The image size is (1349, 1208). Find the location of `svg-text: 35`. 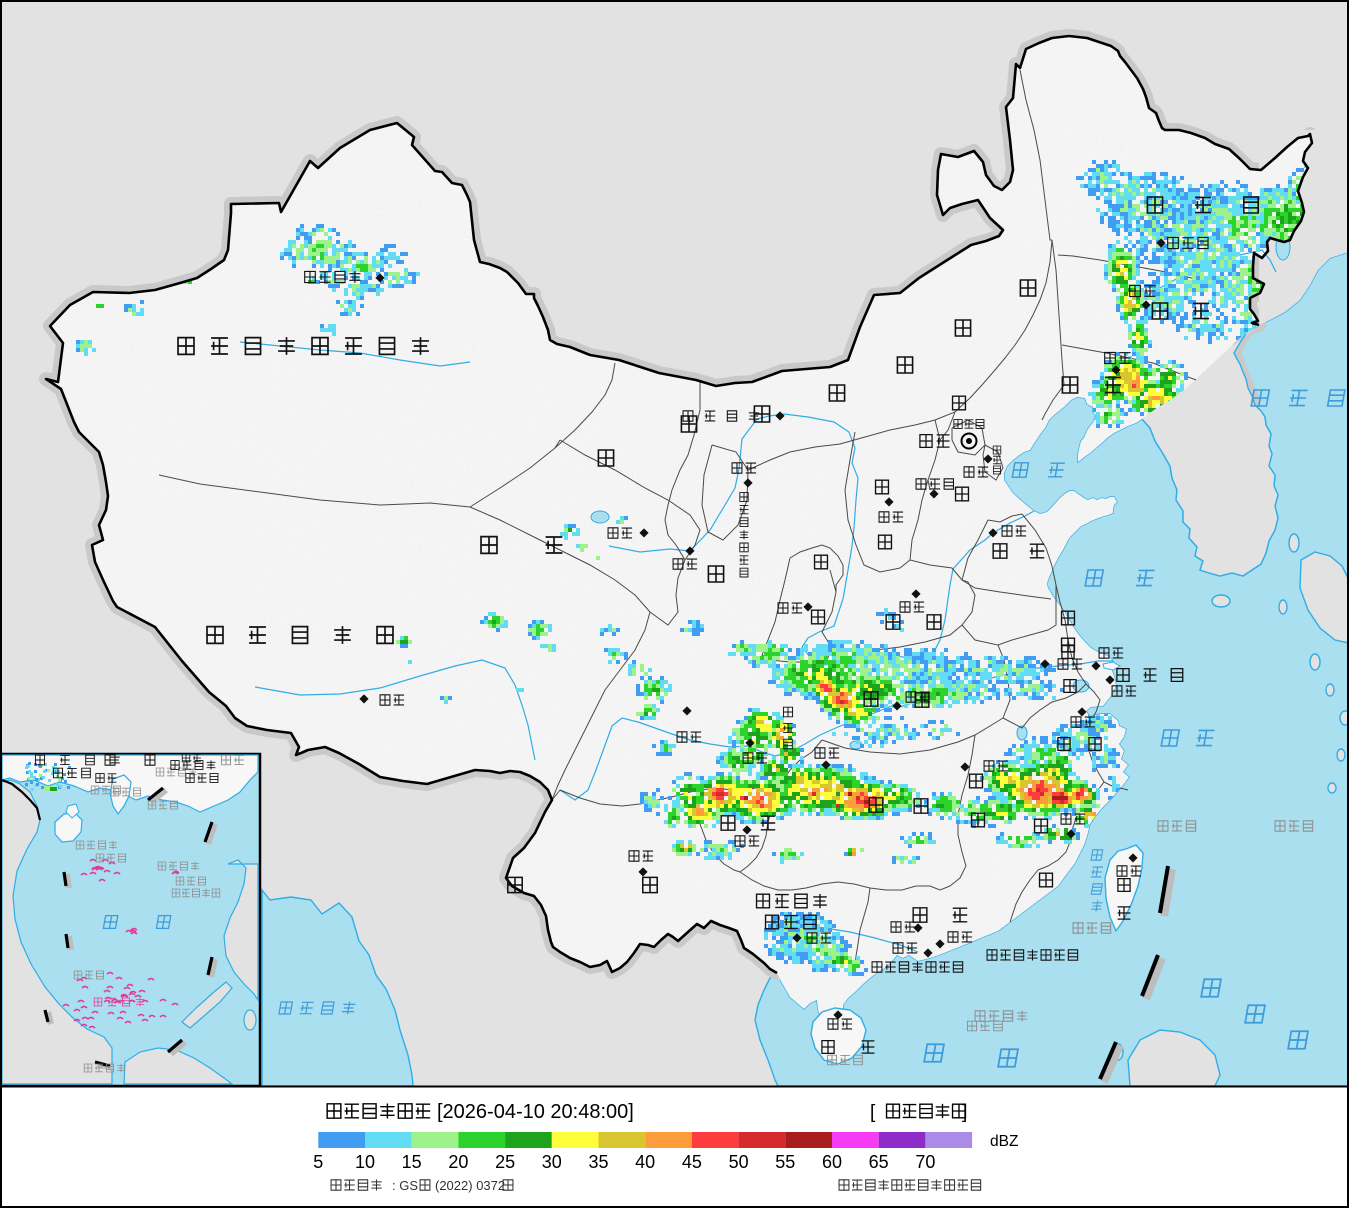

svg-text: 35 is located at coordinates (598, 1162).